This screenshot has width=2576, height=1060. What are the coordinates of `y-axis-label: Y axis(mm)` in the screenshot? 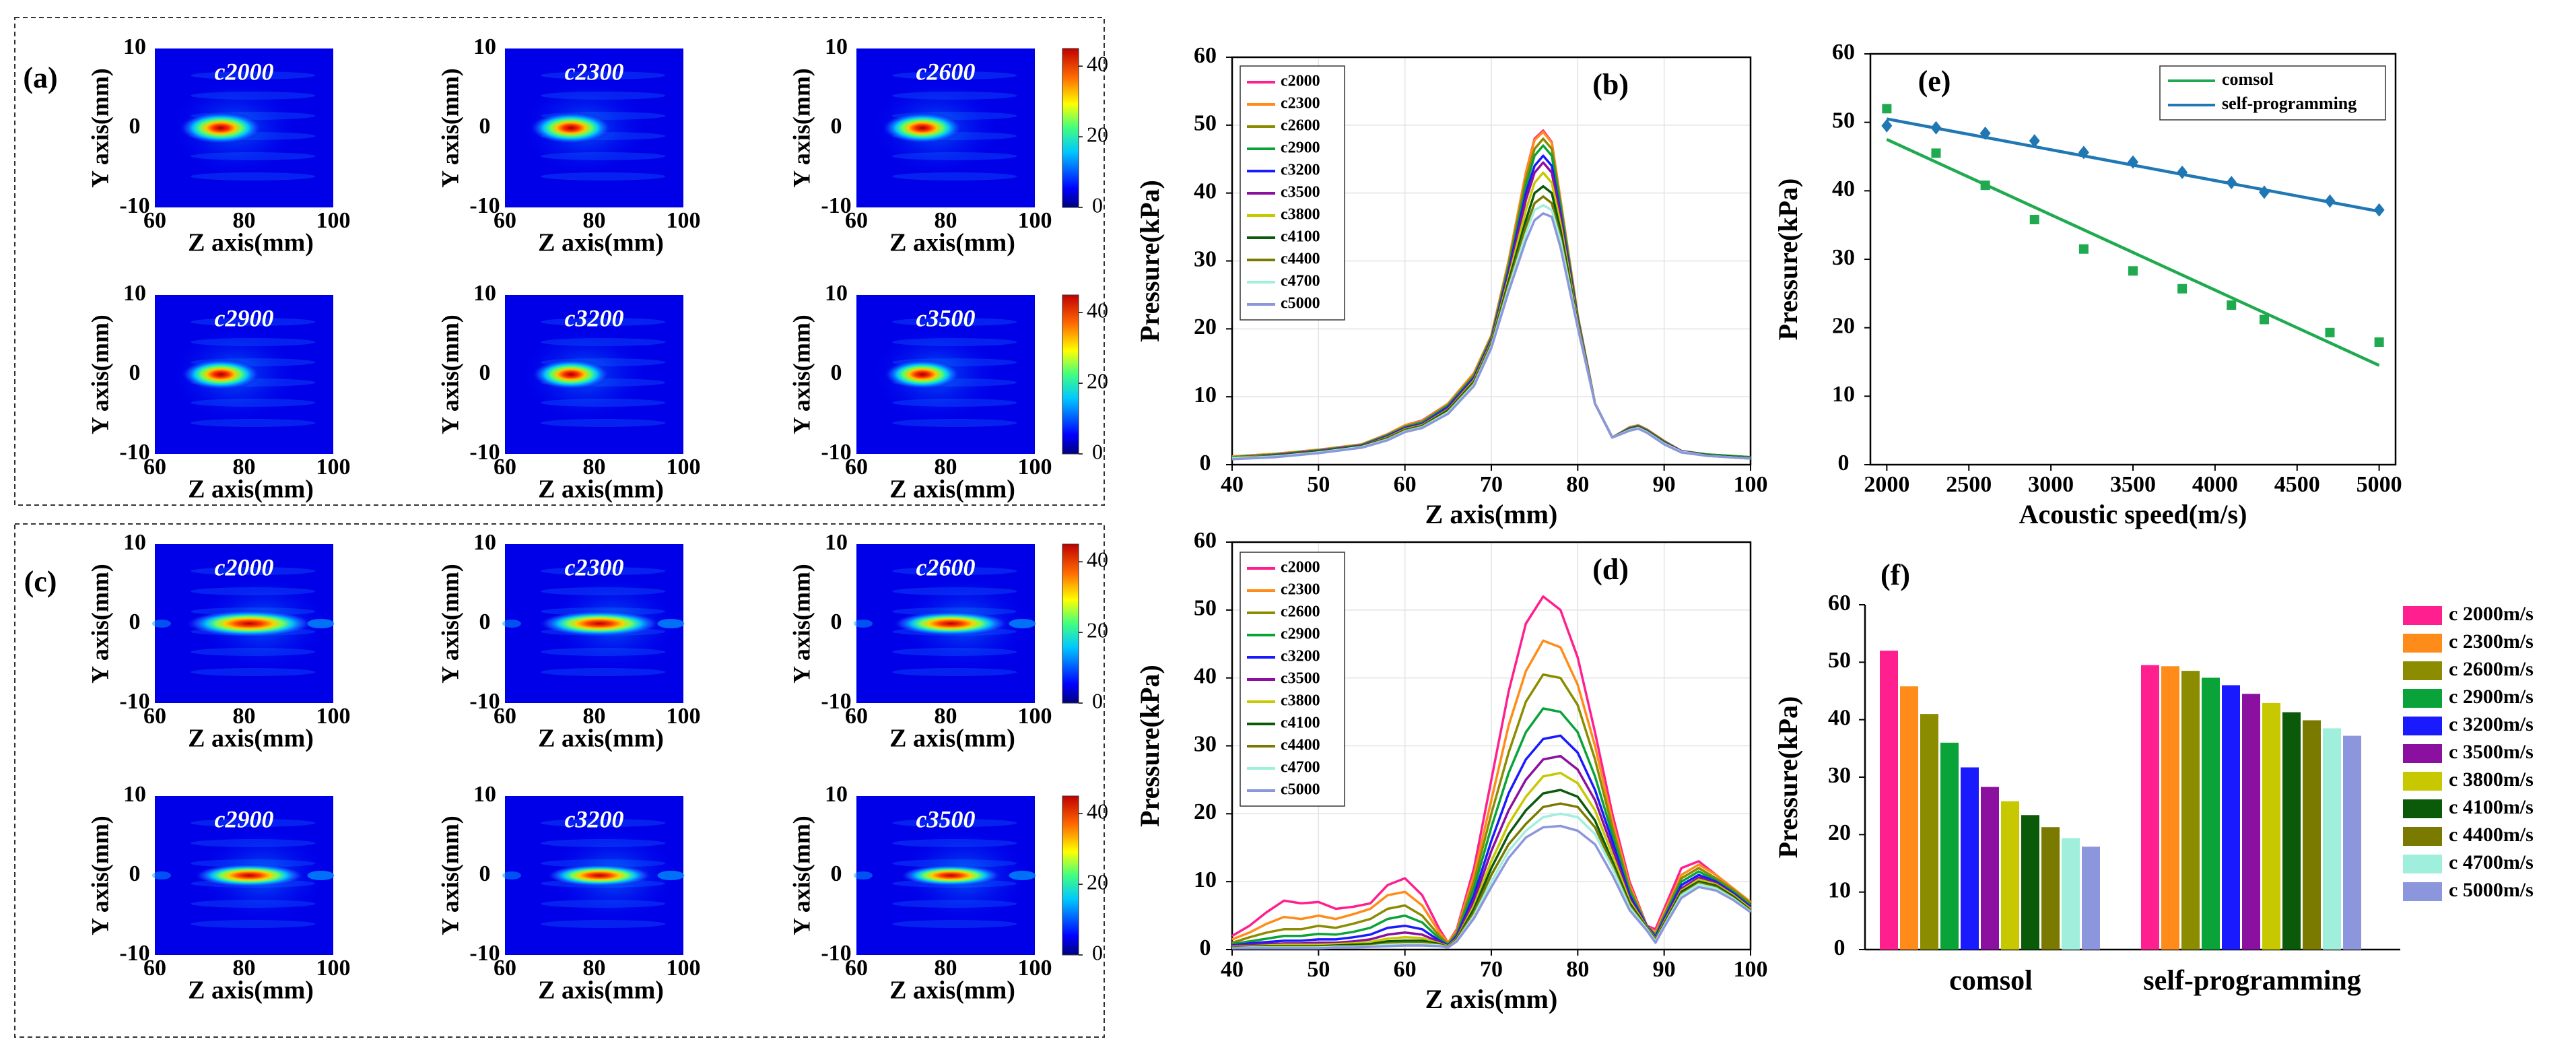 It's located at (801, 128).